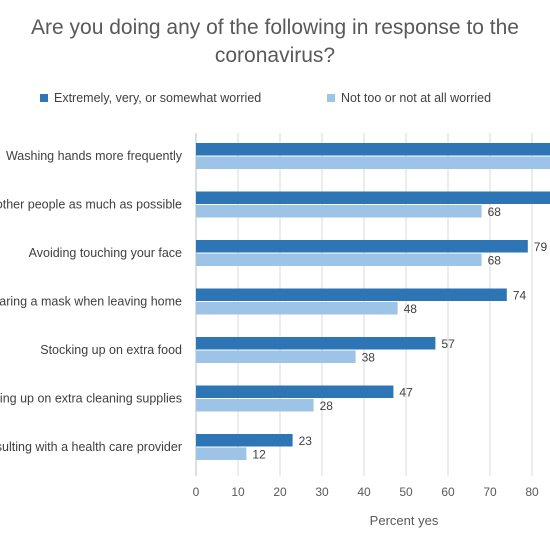  What do you see at coordinates (91, 399) in the screenshot?
I see `category-label: Stocking up on extra cleaning supplies` at bounding box center [91, 399].